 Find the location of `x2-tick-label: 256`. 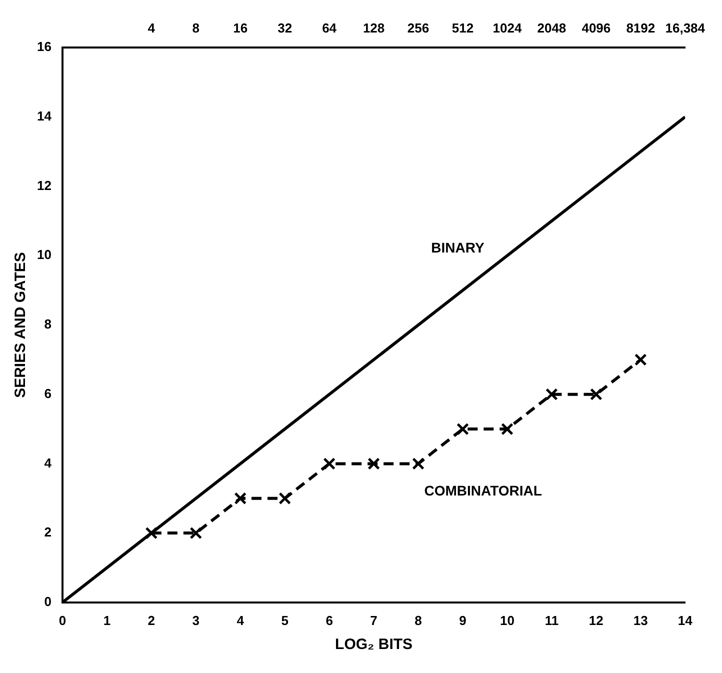

x2-tick-label: 256 is located at coordinates (418, 28).